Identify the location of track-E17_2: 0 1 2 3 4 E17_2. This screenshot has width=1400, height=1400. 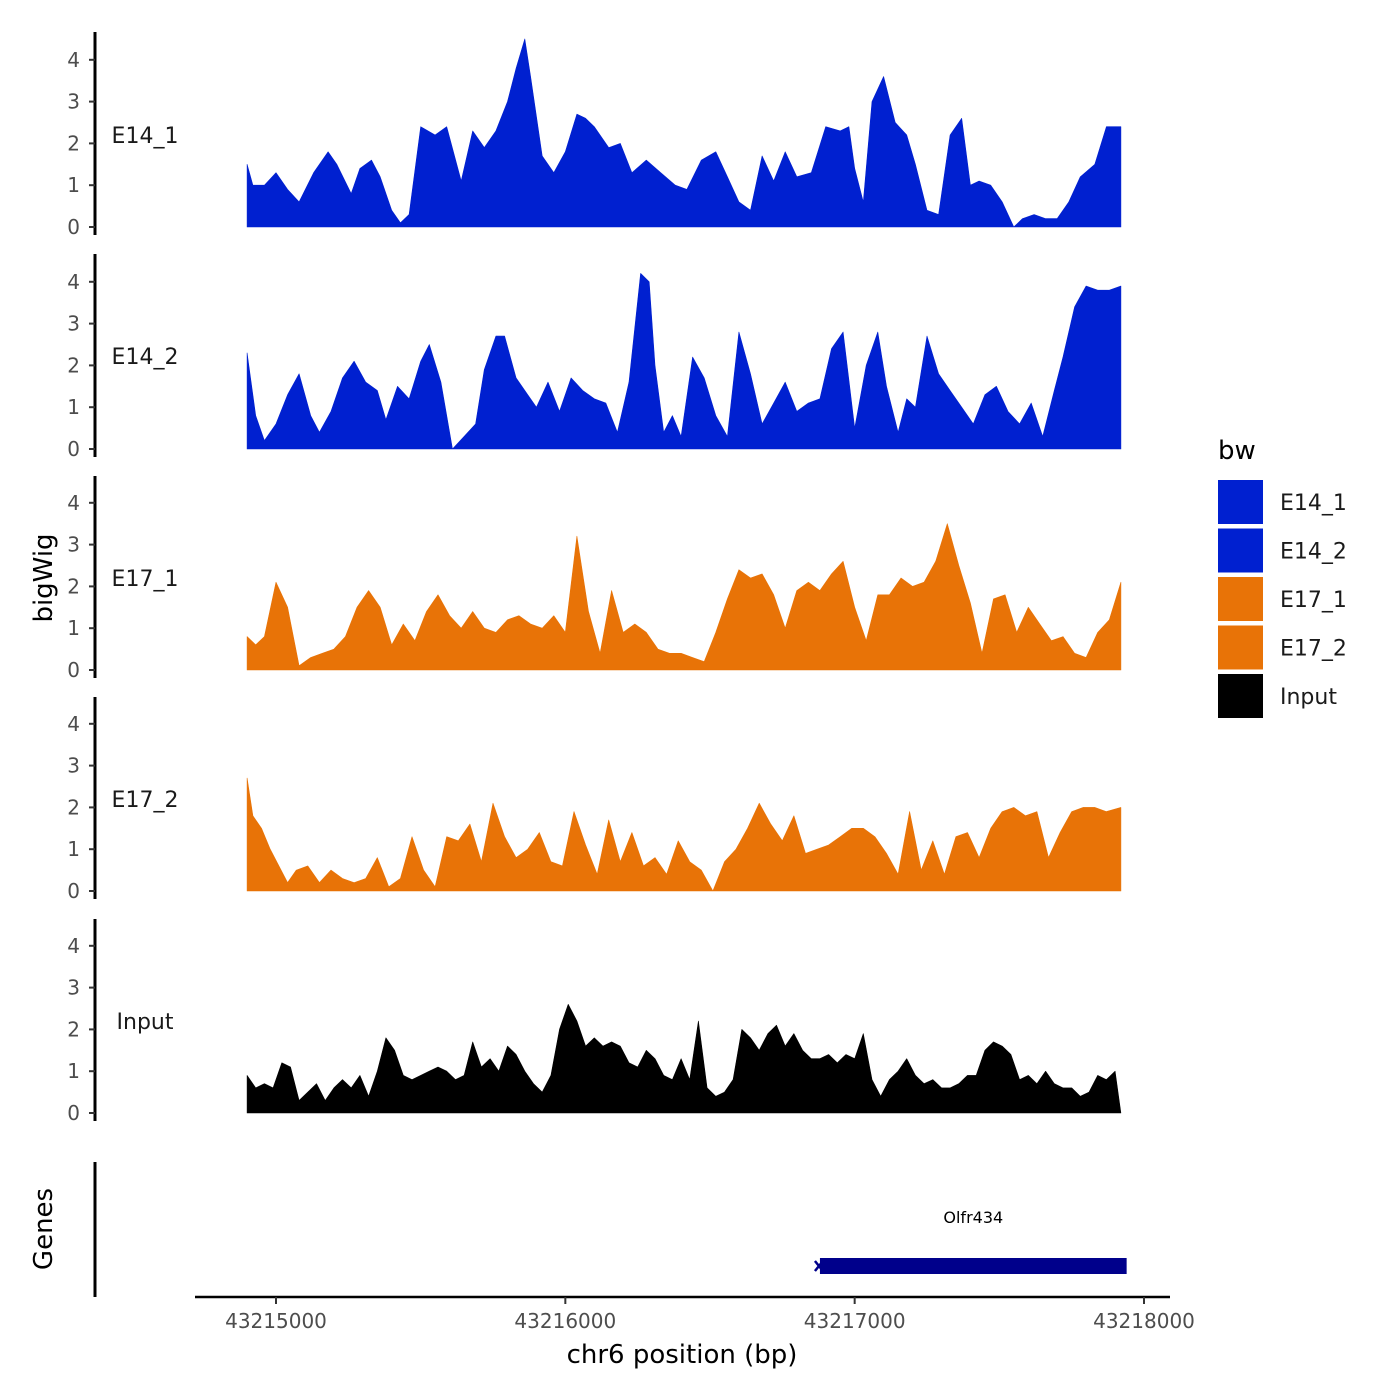
(594, 800).